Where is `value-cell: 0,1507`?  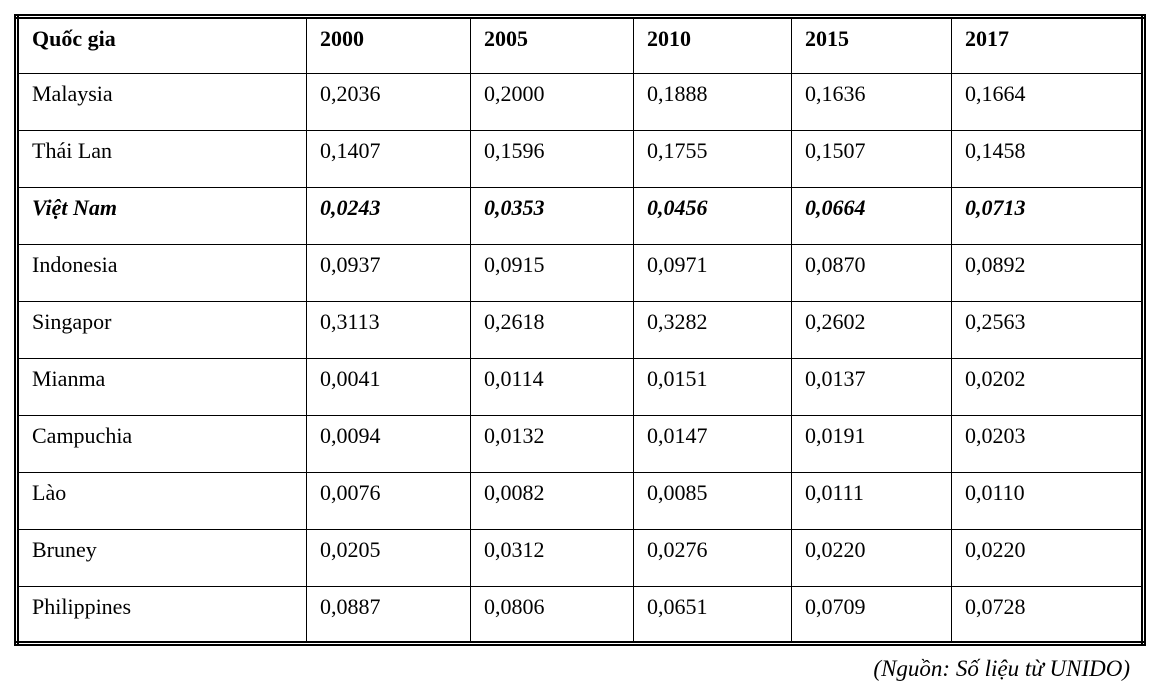 value-cell: 0,1507 is located at coordinates (871, 159).